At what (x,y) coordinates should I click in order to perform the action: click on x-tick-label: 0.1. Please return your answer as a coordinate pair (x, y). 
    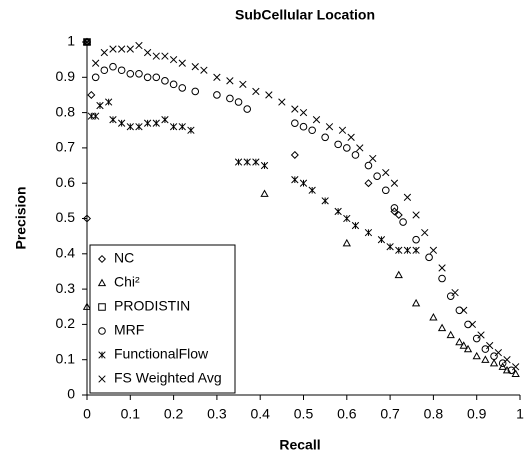
    Looking at the image, I should click on (131, 414).